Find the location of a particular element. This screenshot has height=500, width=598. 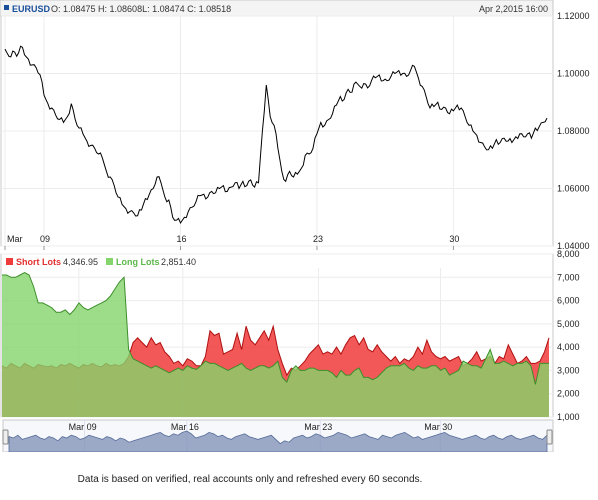

price-x-tick: 09 is located at coordinates (45, 239).